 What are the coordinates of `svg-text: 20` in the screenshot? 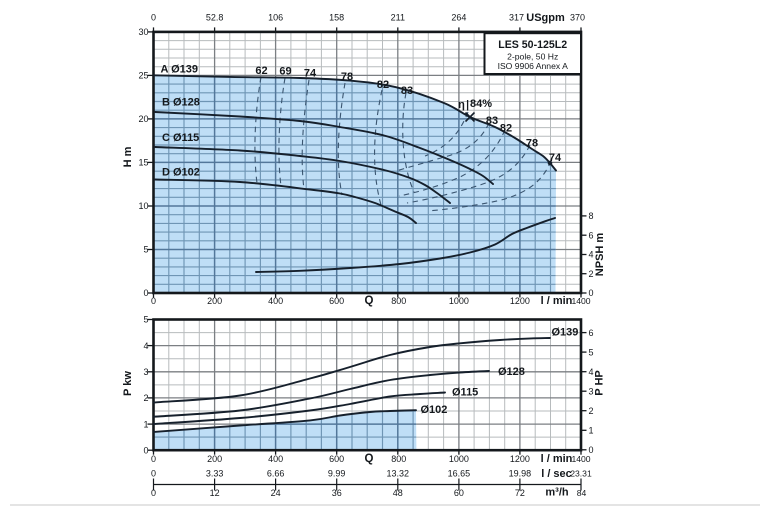 It's located at (143, 119).